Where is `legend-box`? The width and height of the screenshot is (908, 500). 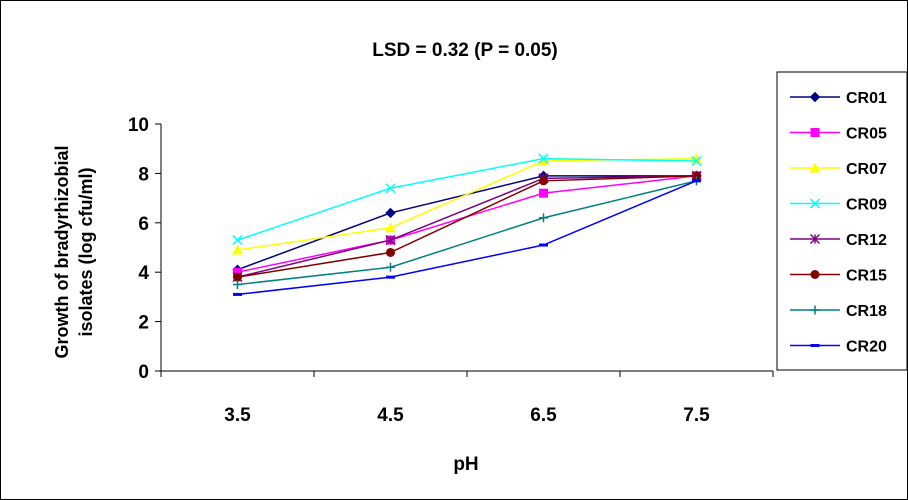
legend-box is located at coordinates (842, 221).